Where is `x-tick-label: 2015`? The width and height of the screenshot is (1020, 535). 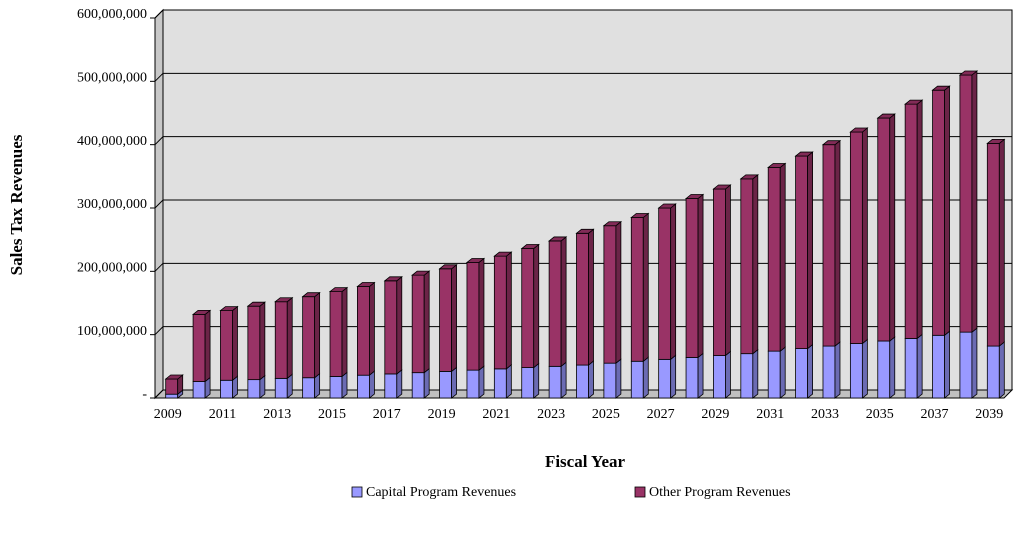 x-tick-label: 2015 is located at coordinates (332, 414).